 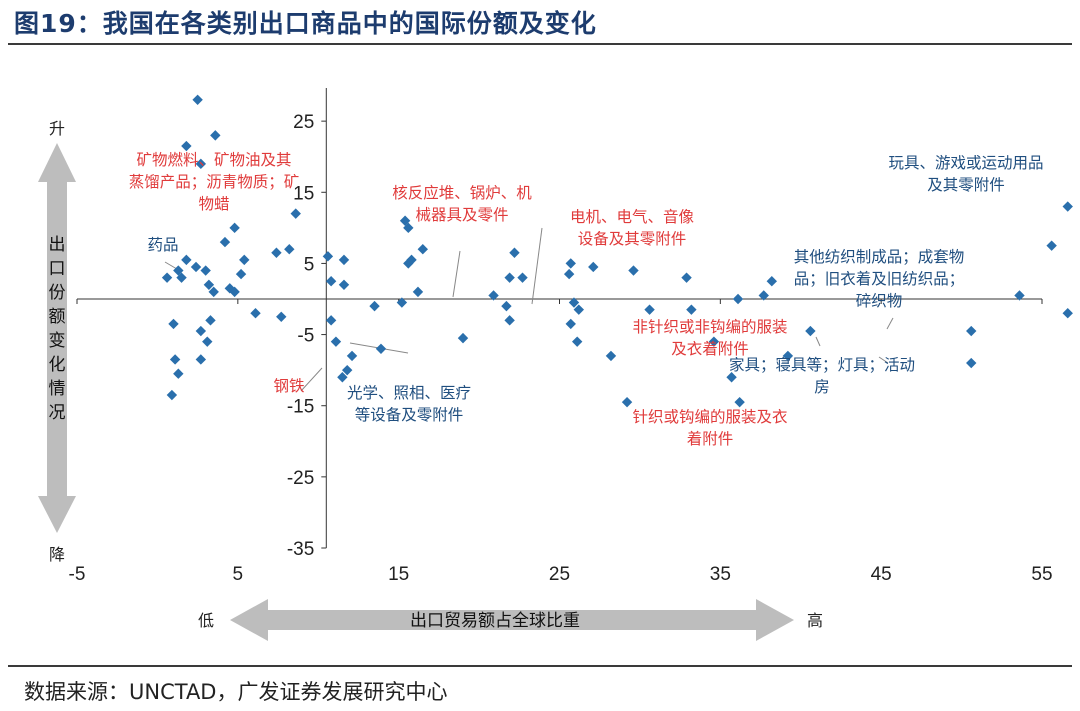 I want to click on y-tick-label: 5, so click(x=309, y=264).